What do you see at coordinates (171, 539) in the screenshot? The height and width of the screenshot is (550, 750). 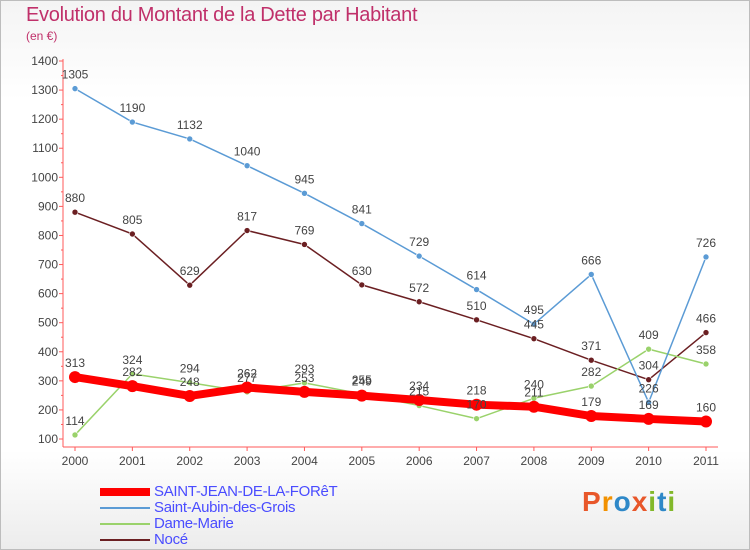 I see `legend-label: Nocé` at bounding box center [171, 539].